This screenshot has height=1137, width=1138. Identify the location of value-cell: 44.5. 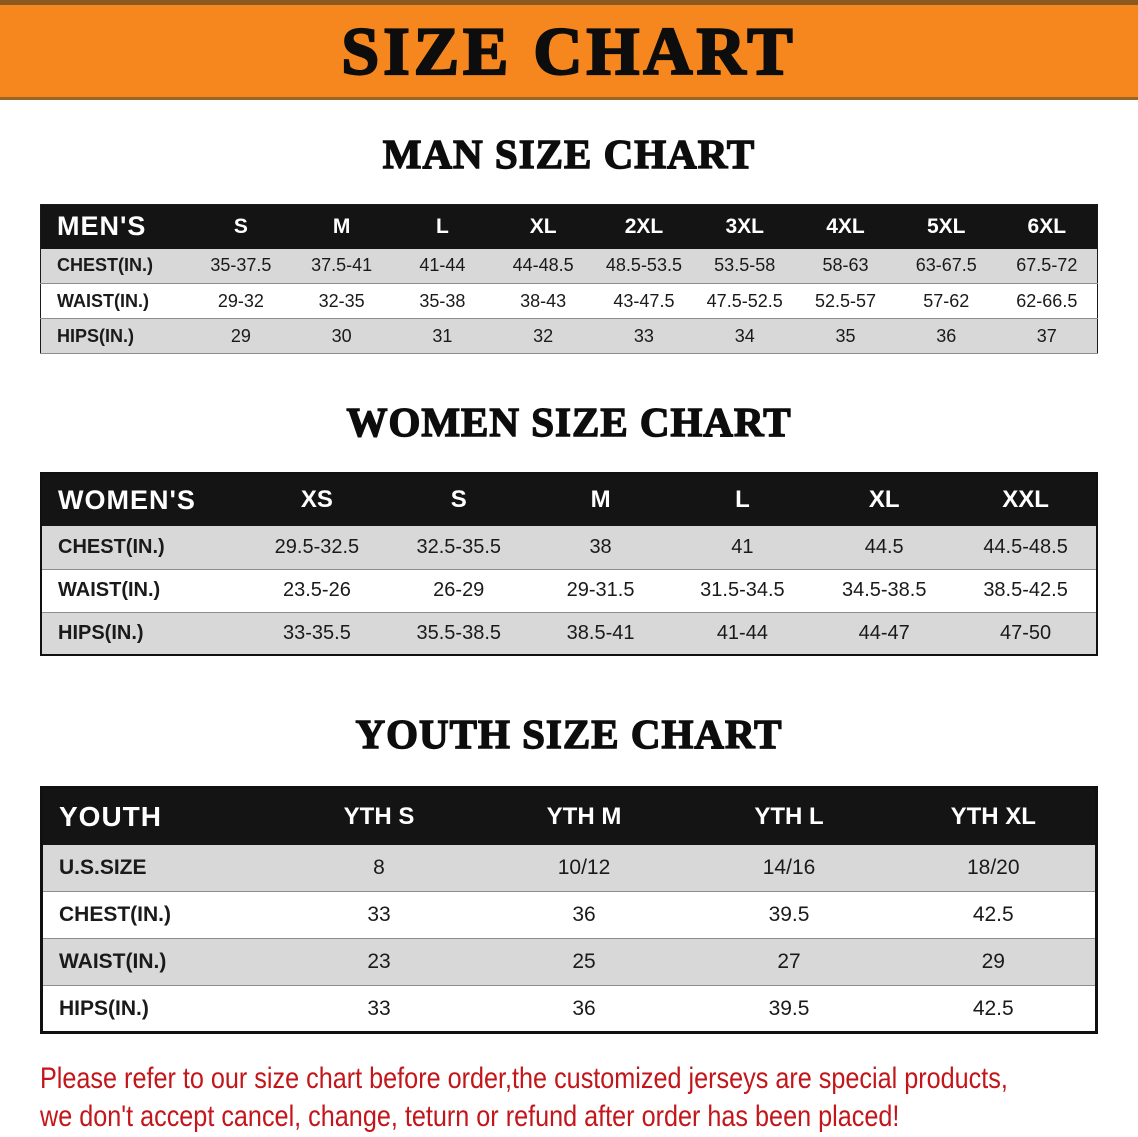
(884, 546).